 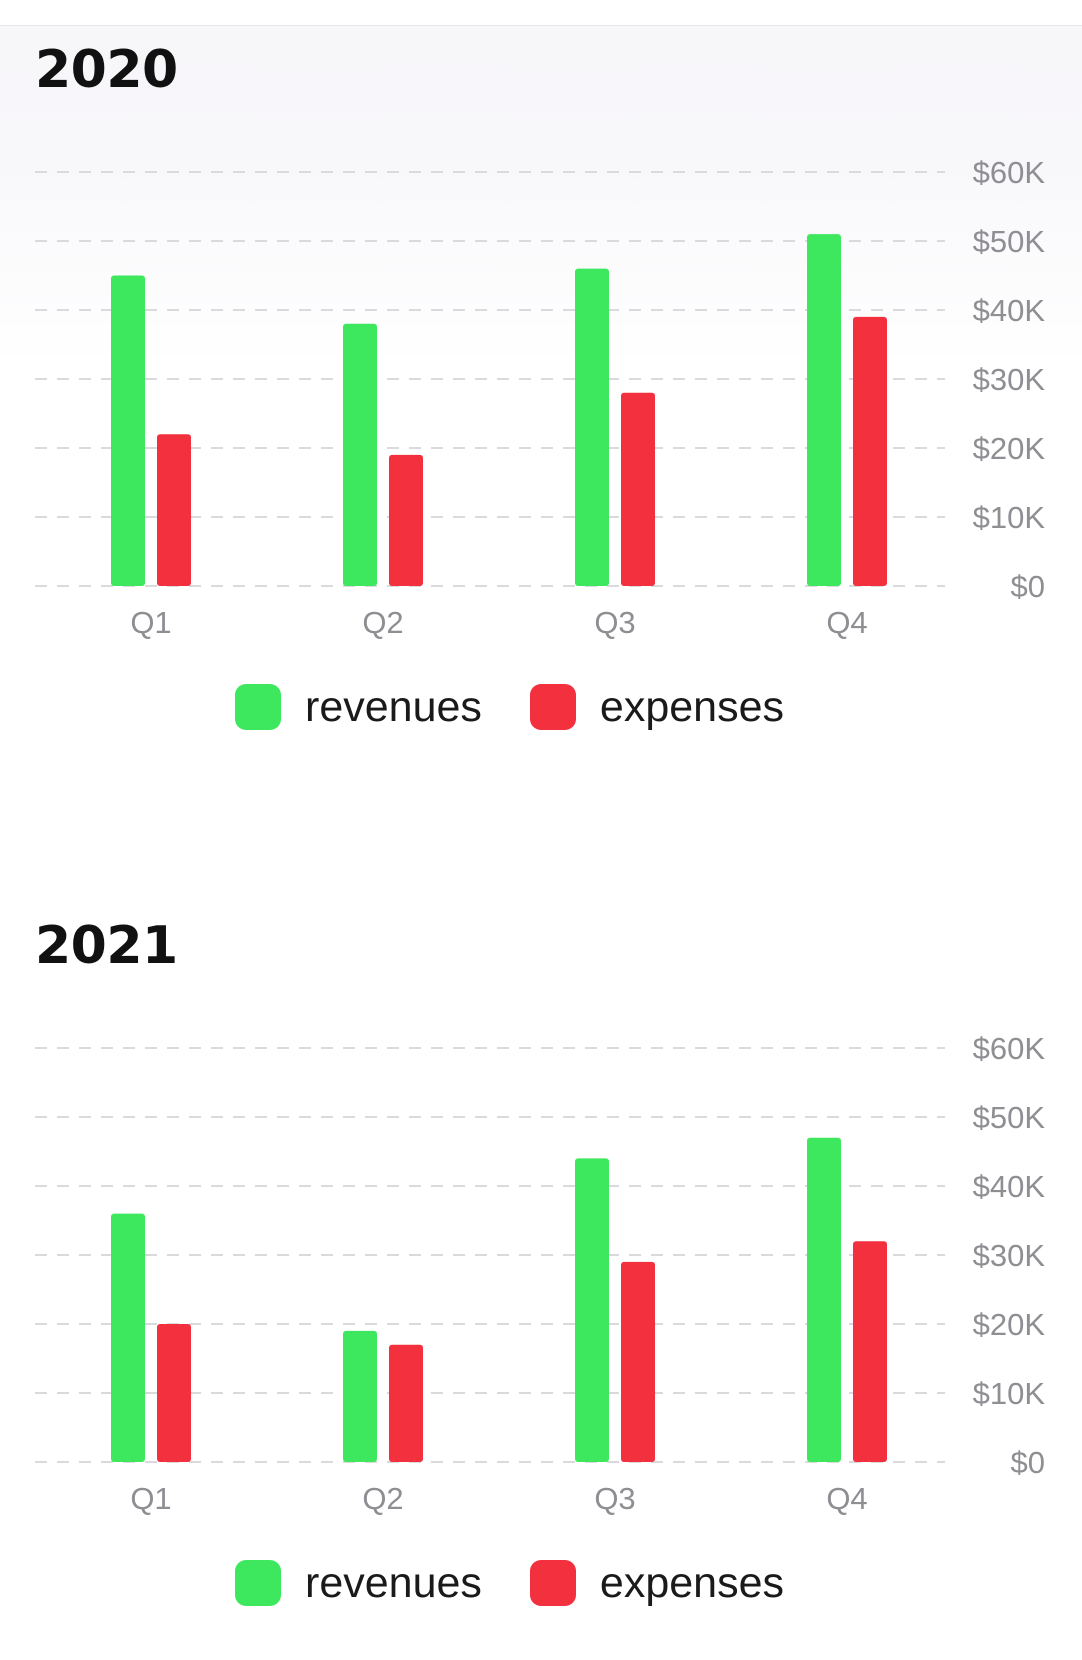 What do you see at coordinates (106, 946) in the screenshot?
I see `chart-title: 2021` at bounding box center [106, 946].